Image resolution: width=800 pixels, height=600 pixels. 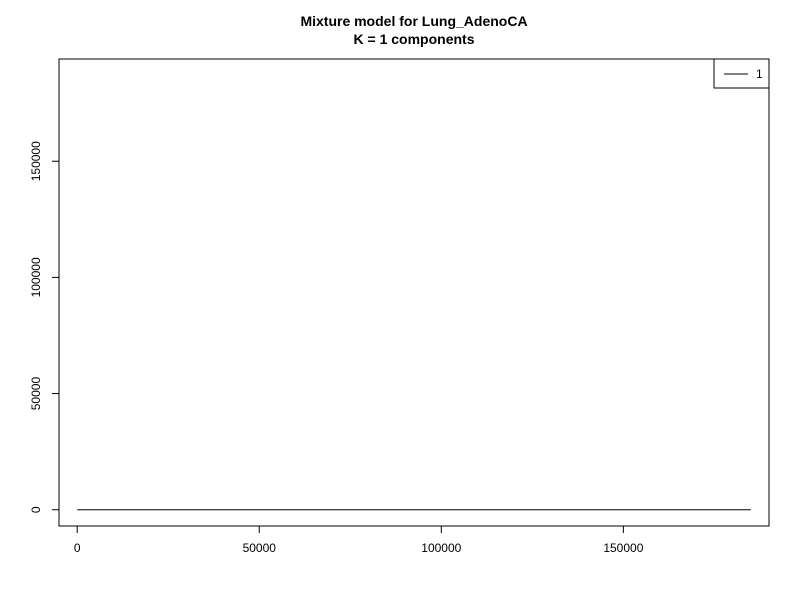 What do you see at coordinates (359, 540) in the screenshot?
I see `x-axis: 0 50000 100000 150000` at bounding box center [359, 540].